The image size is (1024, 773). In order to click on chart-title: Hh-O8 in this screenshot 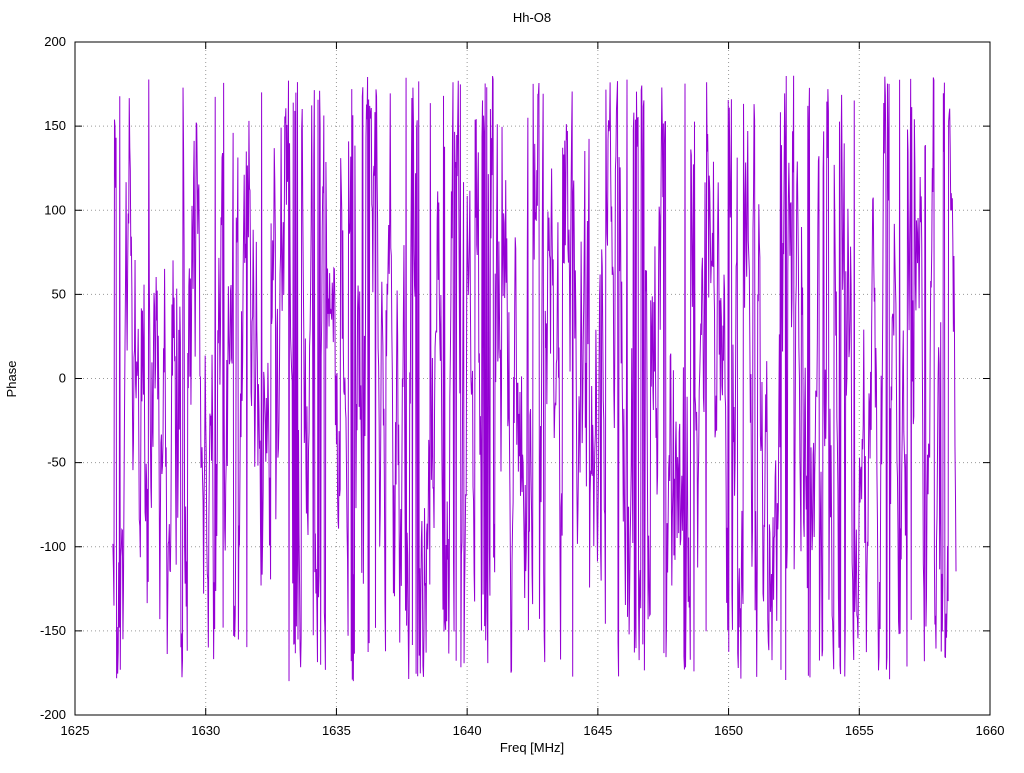, I will do `click(532, 17)`.